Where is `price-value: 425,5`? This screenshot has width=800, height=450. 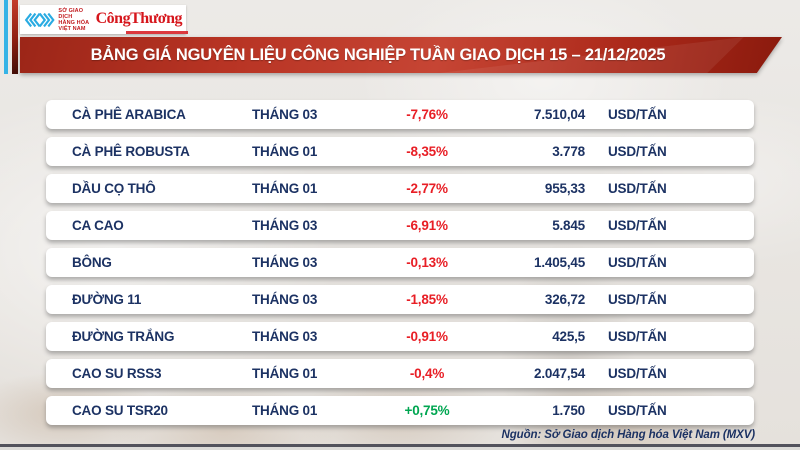 price-value: 425,5 is located at coordinates (568, 336).